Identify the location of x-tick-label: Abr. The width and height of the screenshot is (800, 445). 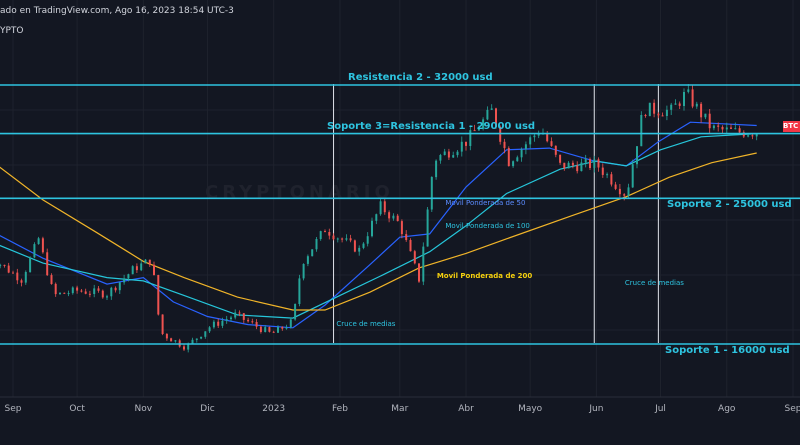
(466, 409).